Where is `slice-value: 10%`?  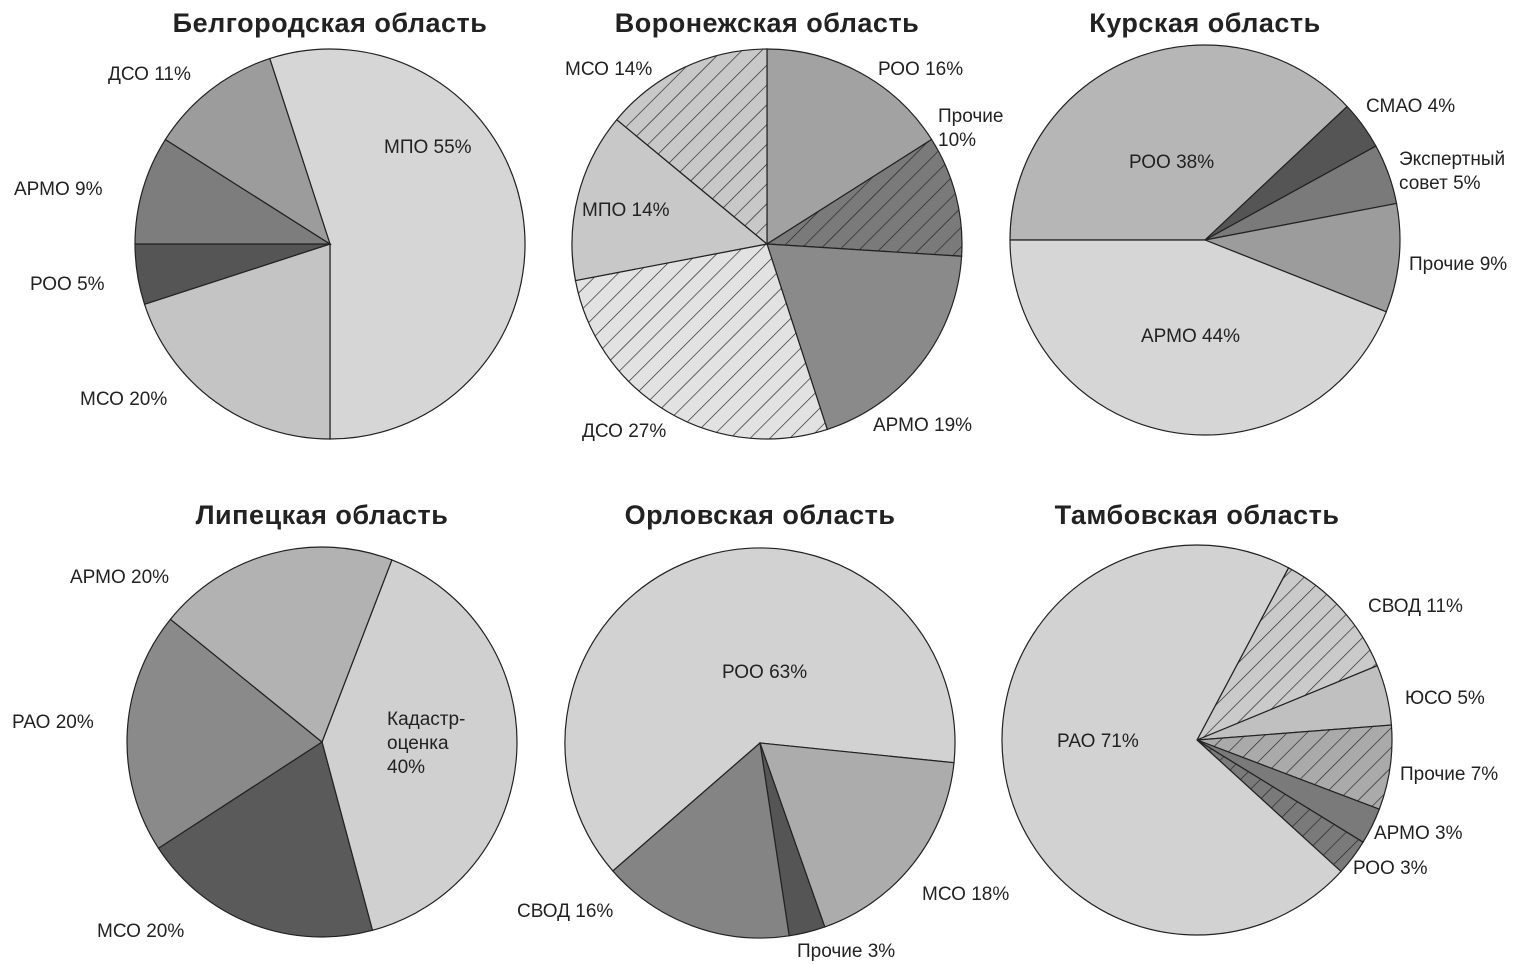
slice-value: 10% is located at coordinates (957, 140).